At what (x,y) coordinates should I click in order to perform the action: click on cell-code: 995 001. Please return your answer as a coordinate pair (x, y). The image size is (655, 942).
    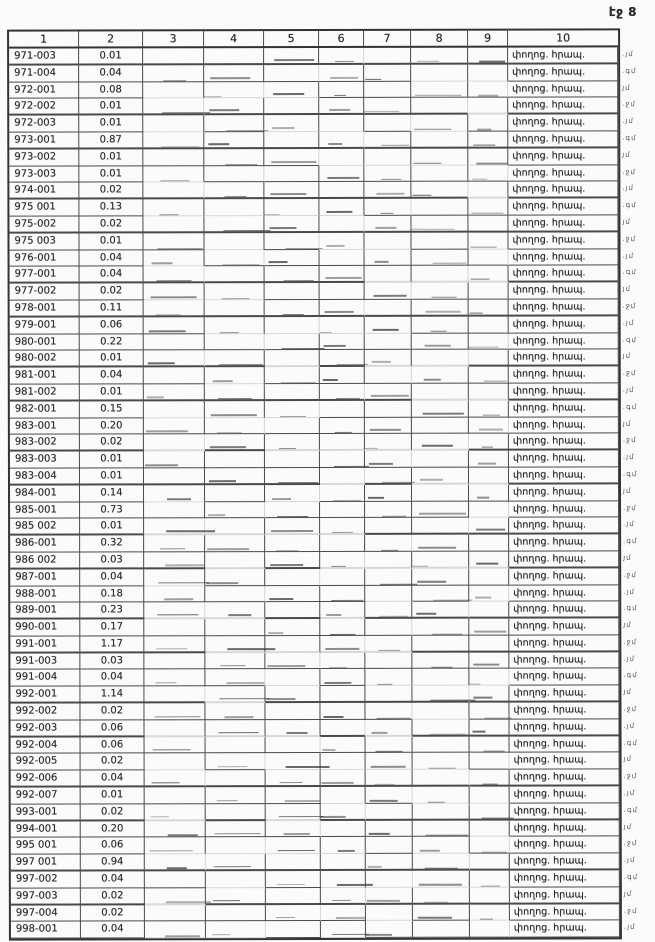
    Looking at the image, I should click on (45, 846).